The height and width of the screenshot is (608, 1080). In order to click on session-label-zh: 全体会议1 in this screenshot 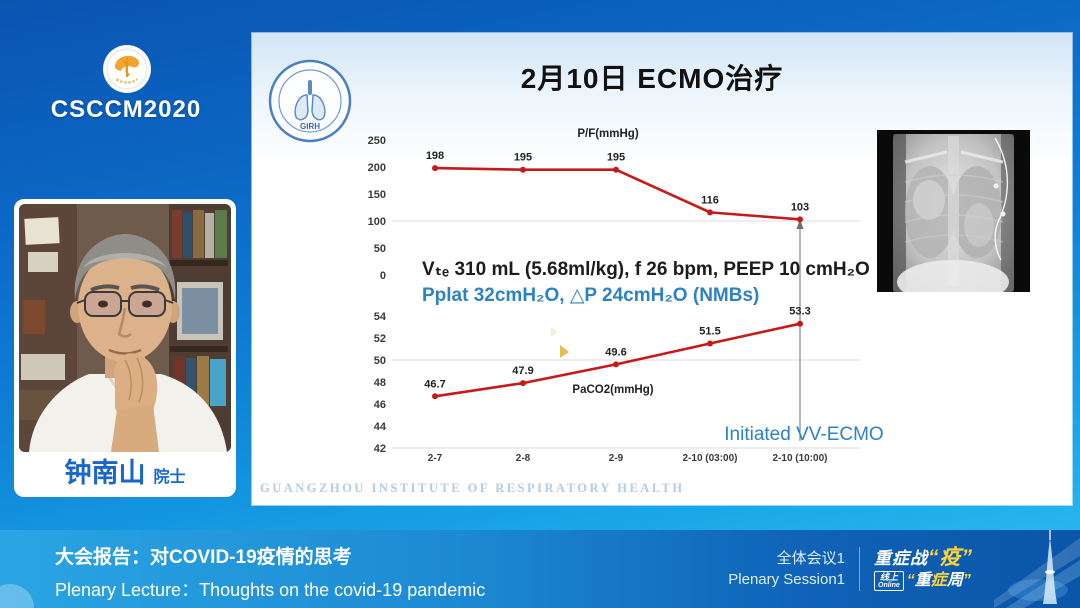, I will do `click(810, 558)`.